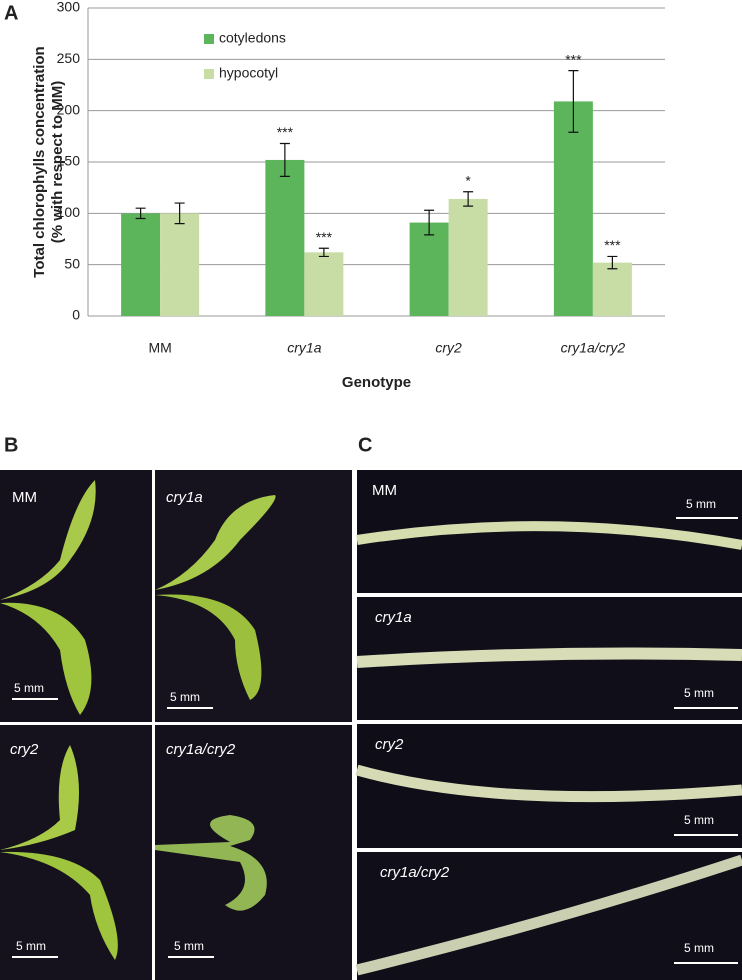 This screenshot has height=980, width=742. Describe the element at coordinates (11, 445) in the screenshot. I see `panel-label: B` at that location.